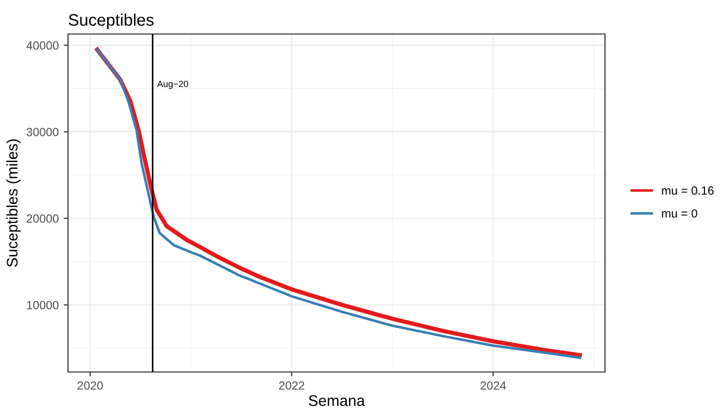 Image resolution: width=722 pixels, height=411 pixels. I want to click on ref-line-label: Aug−20, so click(172, 84).